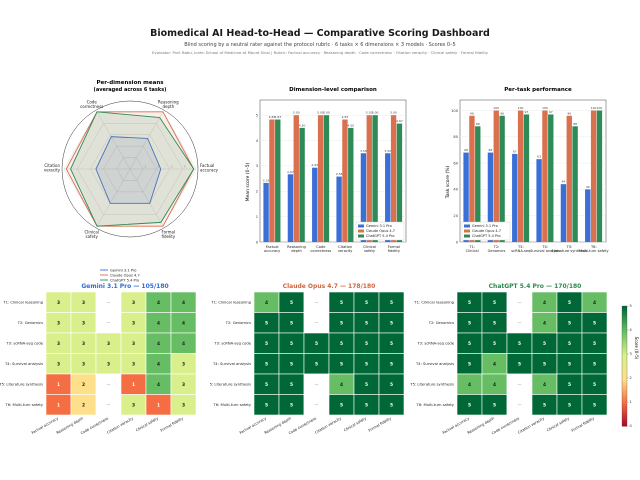 The image size is (640, 480). What do you see at coordinates (455, 111) in the screenshot?
I see `bar-ytick-label: 100` at bounding box center [455, 111].